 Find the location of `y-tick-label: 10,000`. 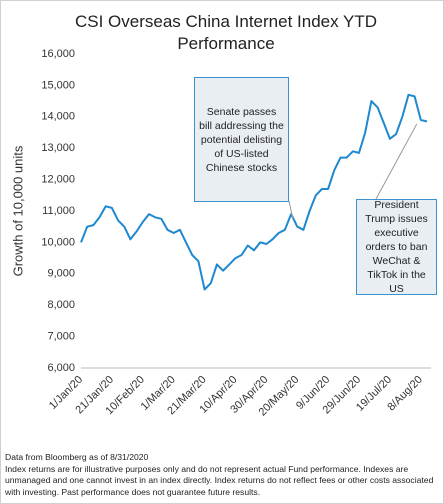

y-tick-label: 10,000 is located at coordinates (58, 242).